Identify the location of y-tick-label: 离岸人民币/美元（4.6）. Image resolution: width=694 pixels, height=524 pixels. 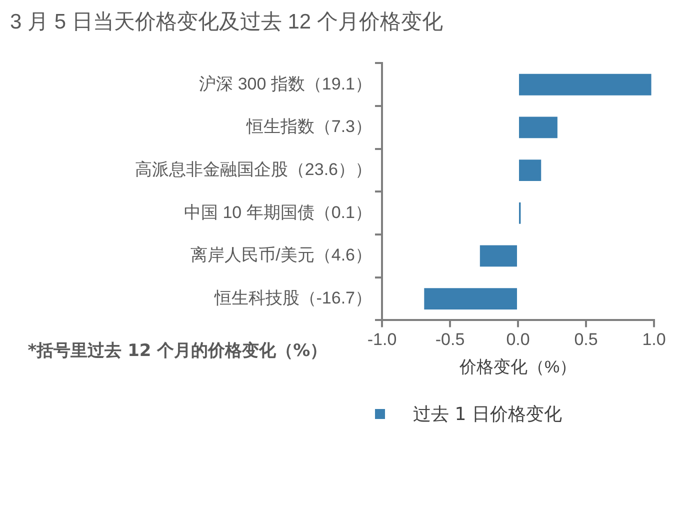
(281, 255).